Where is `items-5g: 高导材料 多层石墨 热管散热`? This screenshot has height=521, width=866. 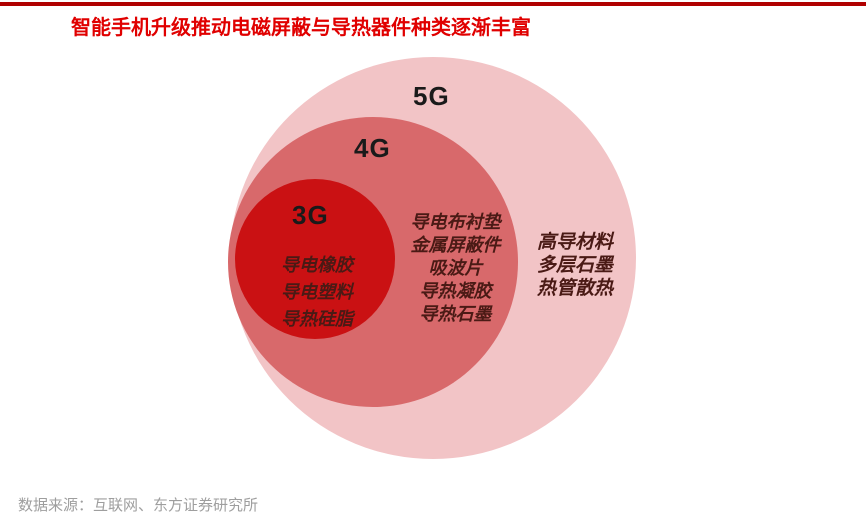 items-5g: 高导材料 多层石墨 热管散热 is located at coordinates (575, 265).